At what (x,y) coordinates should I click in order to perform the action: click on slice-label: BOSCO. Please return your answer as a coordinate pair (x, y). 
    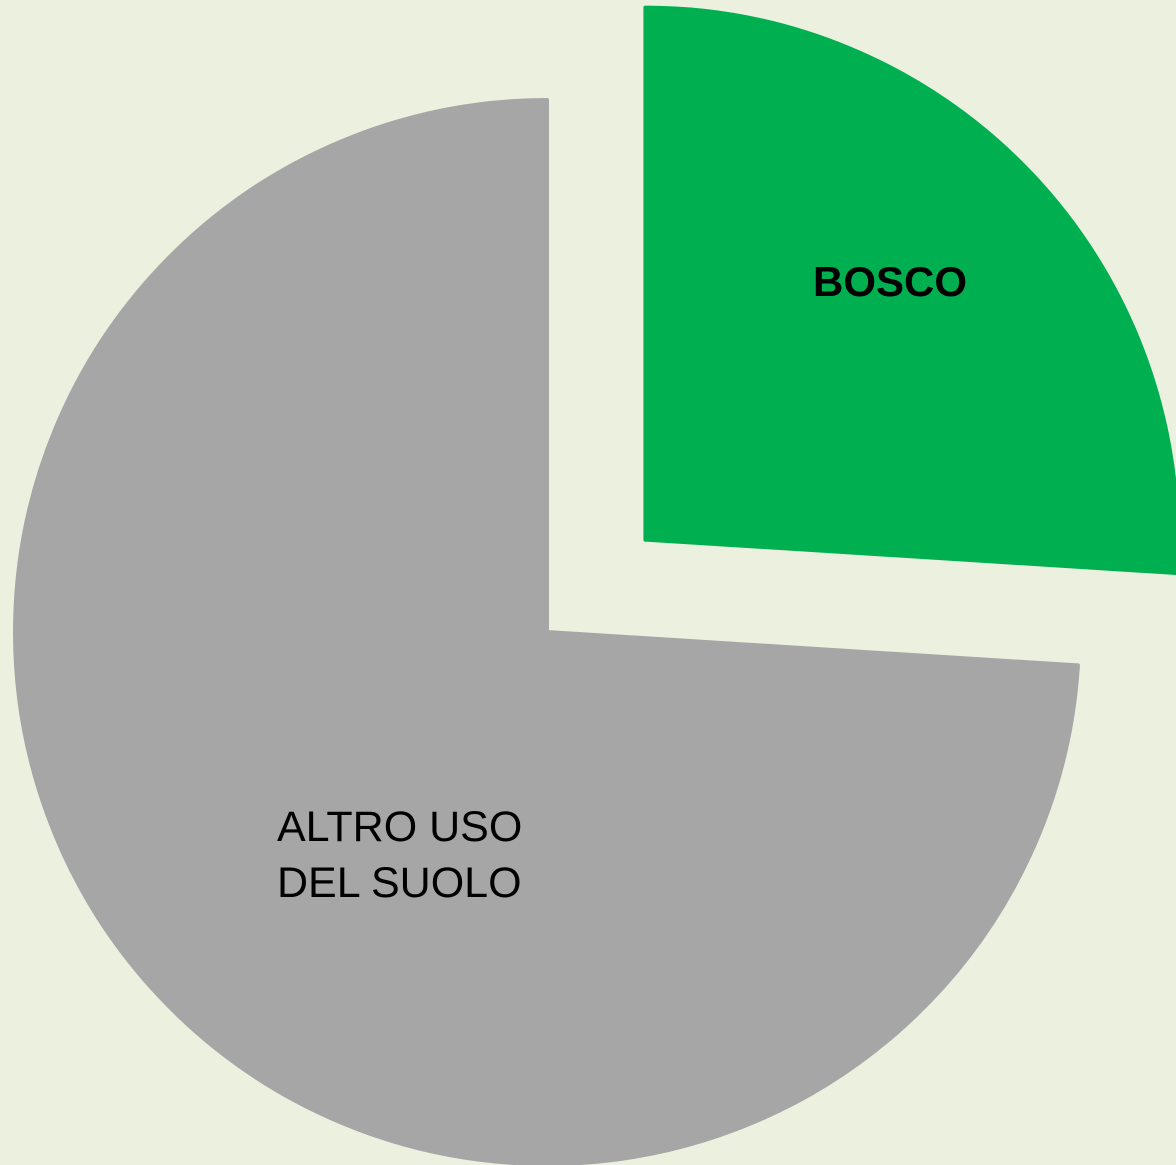
    Looking at the image, I should click on (889, 281).